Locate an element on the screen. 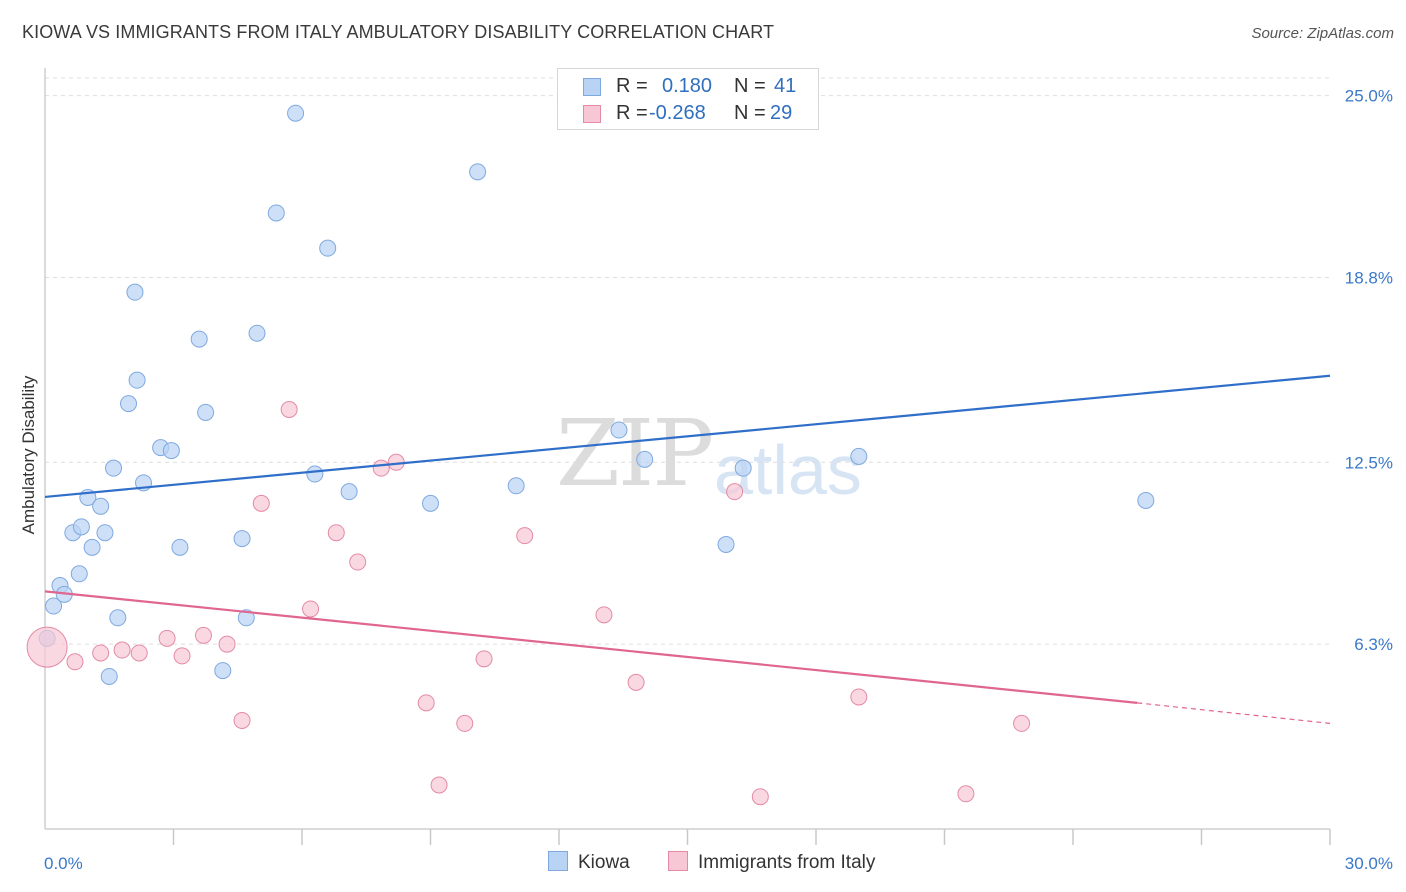 This screenshot has width=1406, height=892. correlation-legend: R = 0.180 N = 41 R = -0.268 N = 29 is located at coordinates (688, 99).